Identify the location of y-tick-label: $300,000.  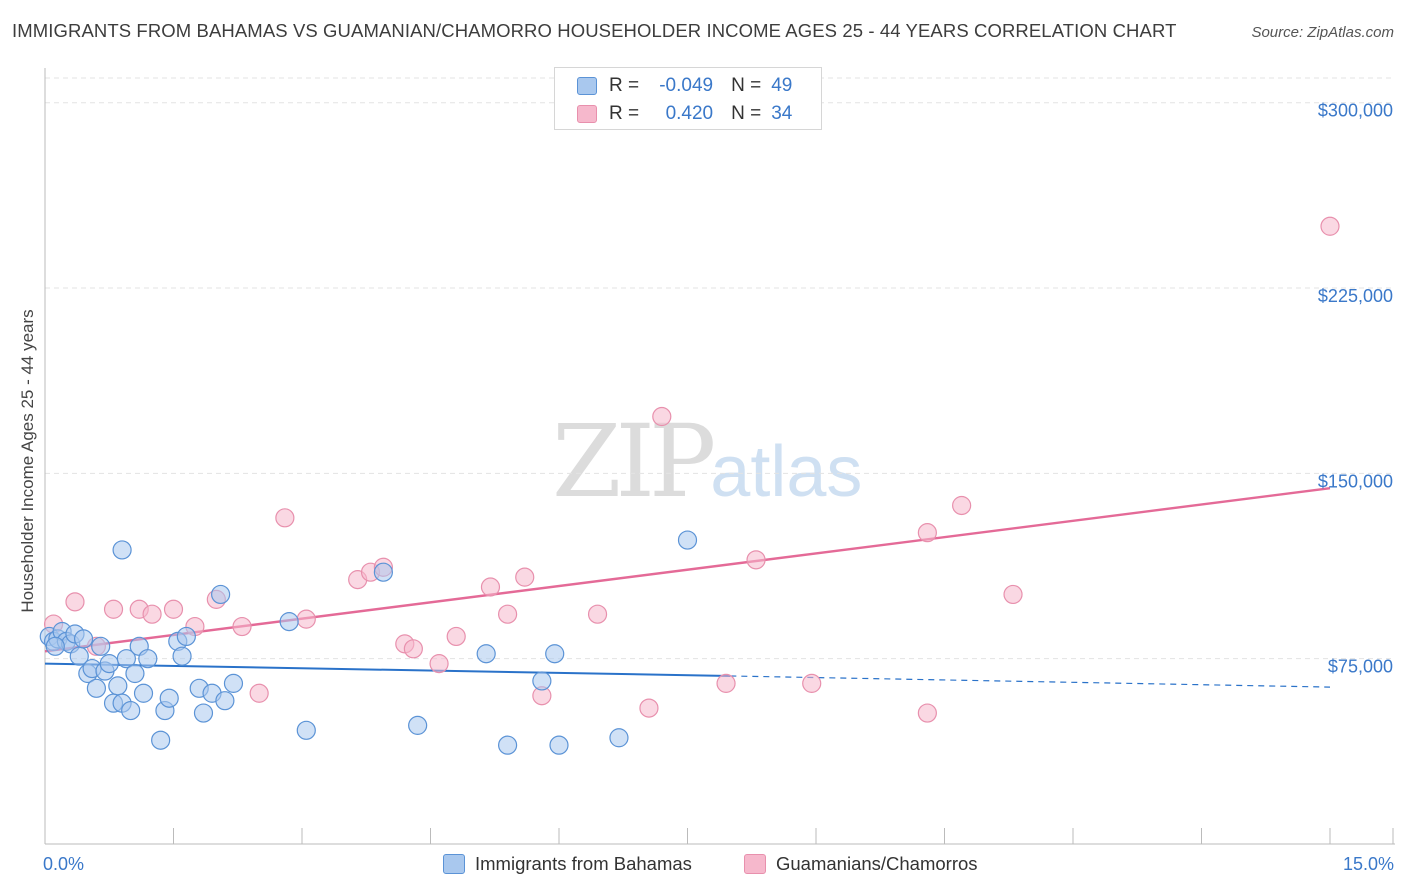
(1355, 111).